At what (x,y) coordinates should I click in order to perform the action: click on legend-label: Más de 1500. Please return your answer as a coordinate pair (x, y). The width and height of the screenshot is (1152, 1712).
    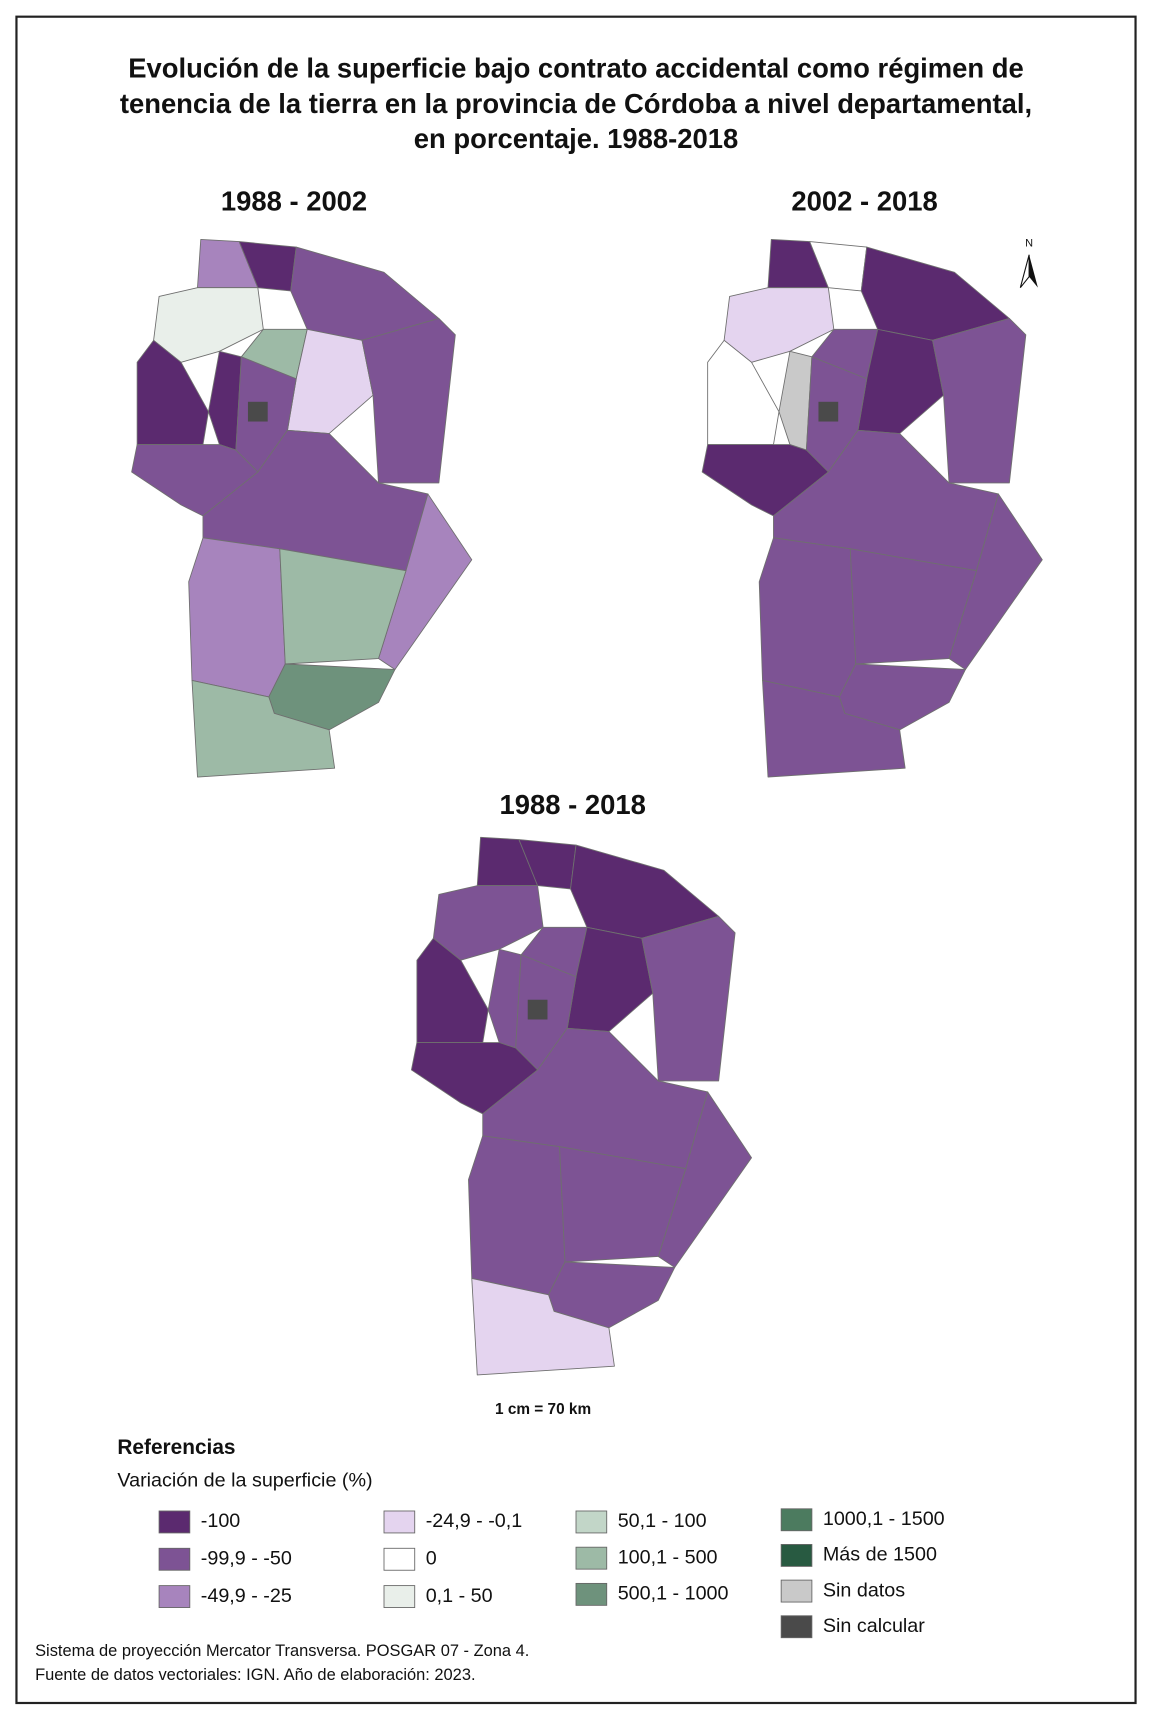
    Looking at the image, I should click on (880, 1555).